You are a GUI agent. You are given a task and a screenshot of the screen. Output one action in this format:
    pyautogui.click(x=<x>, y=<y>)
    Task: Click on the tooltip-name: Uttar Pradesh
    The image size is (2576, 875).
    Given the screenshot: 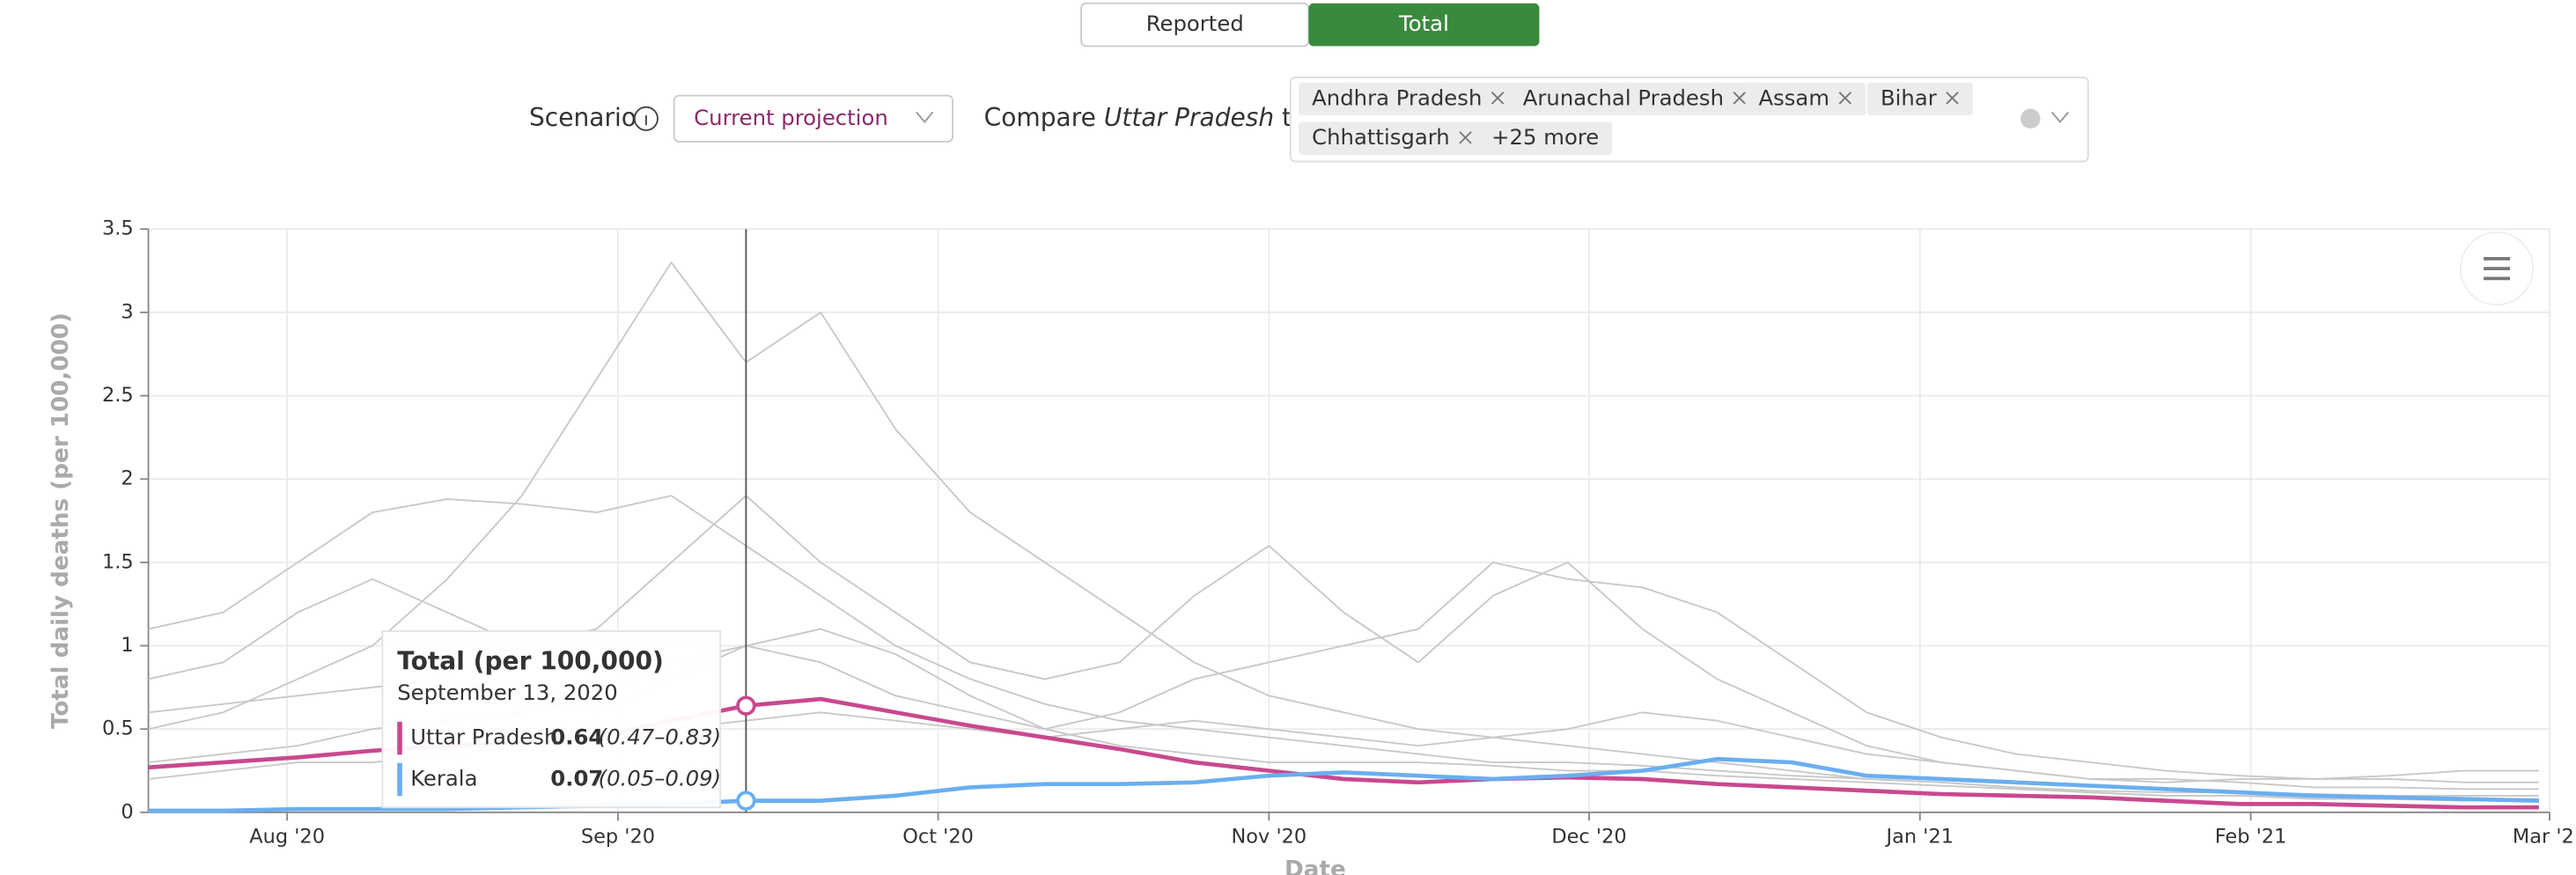 What is the action you would take?
    pyautogui.click(x=484, y=737)
    